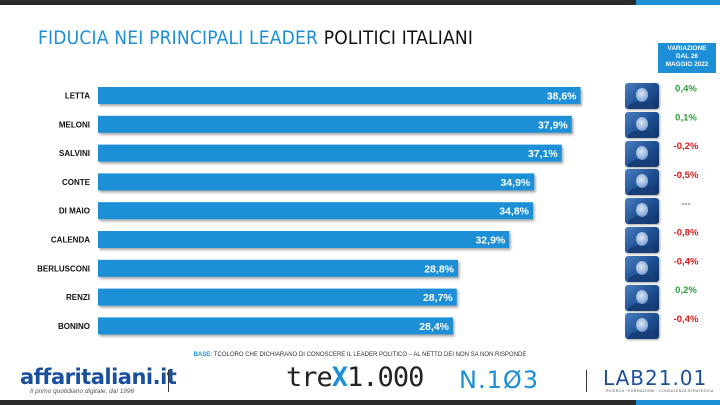 Image resolution: width=720 pixels, height=405 pixels. What do you see at coordinates (514, 212) in the screenshot?
I see `value-label: 34,8%` at bounding box center [514, 212].